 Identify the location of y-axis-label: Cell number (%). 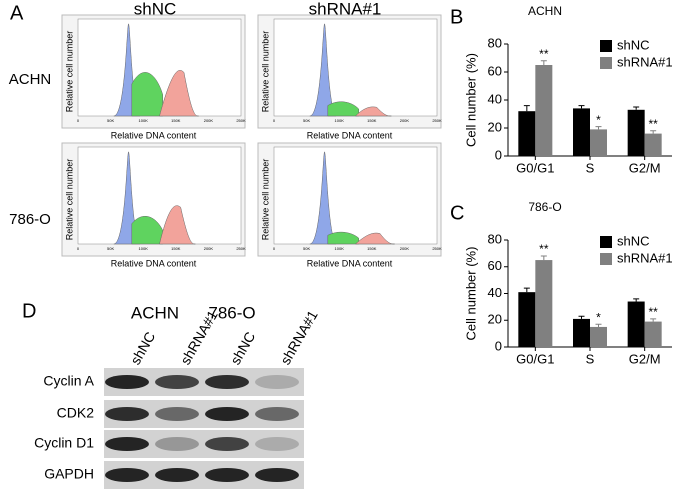
(470, 100).